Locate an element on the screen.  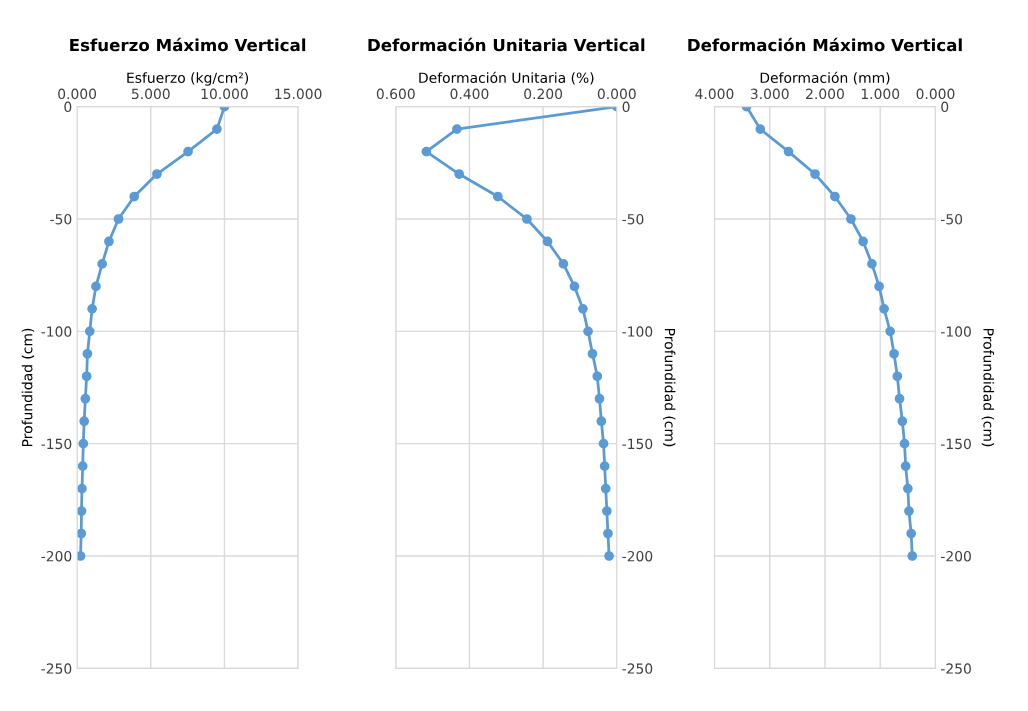
x-tick-label: 10.000 is located at coordinates (224, 94).